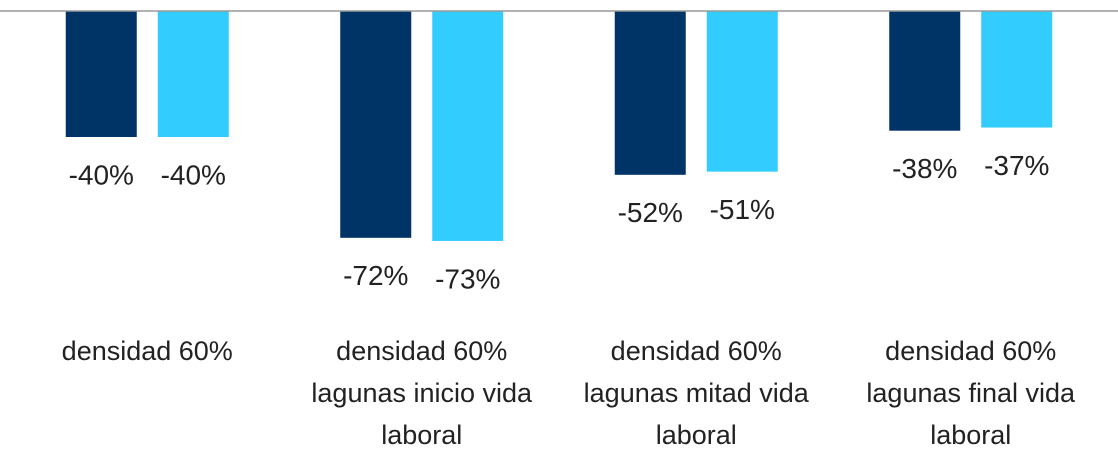 The width and height of the screenshot is (1118, 451). Describe the element at coordinates (971, 393) in the screenshot. I see `x-tick-label: densidad 60% lagunas final vida laboral` at that location.